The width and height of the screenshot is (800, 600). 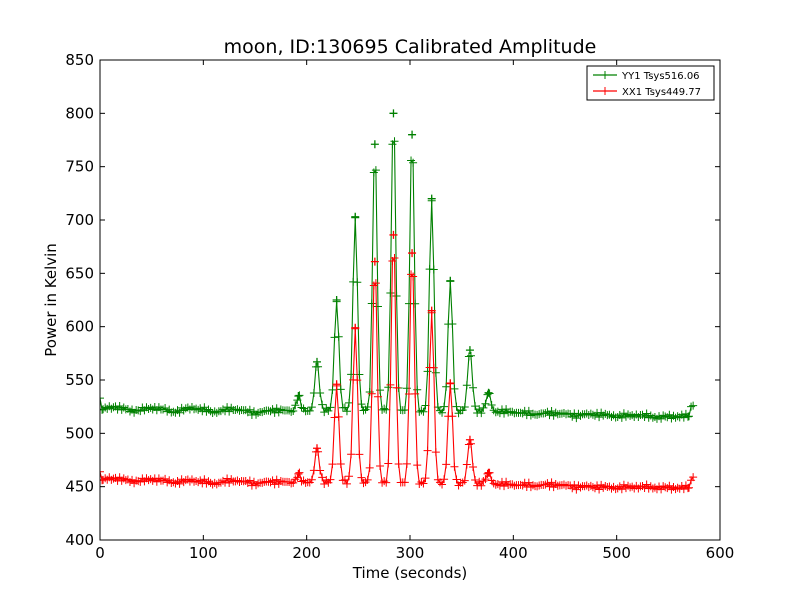 I want to click on y-tick-label: 800, so click(x=79, y=113).